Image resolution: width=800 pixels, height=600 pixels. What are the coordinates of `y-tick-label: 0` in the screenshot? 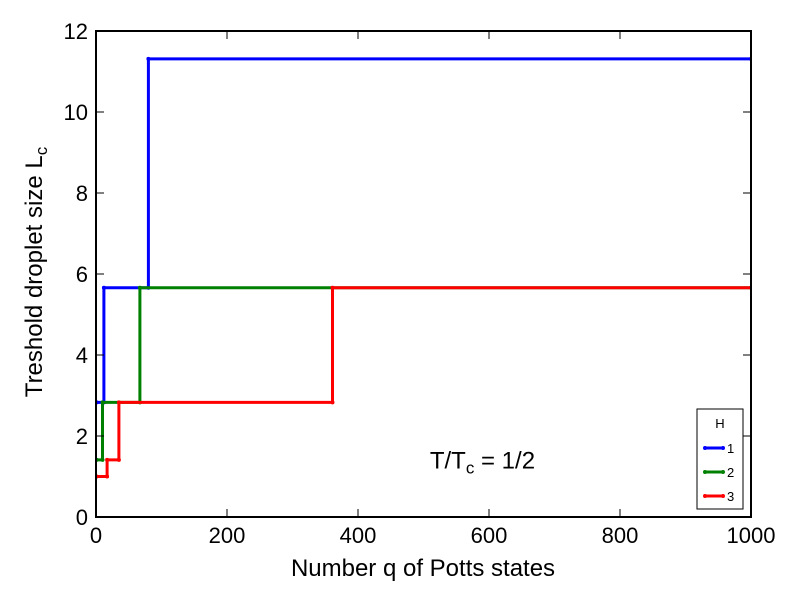 It's located at (82, 517).